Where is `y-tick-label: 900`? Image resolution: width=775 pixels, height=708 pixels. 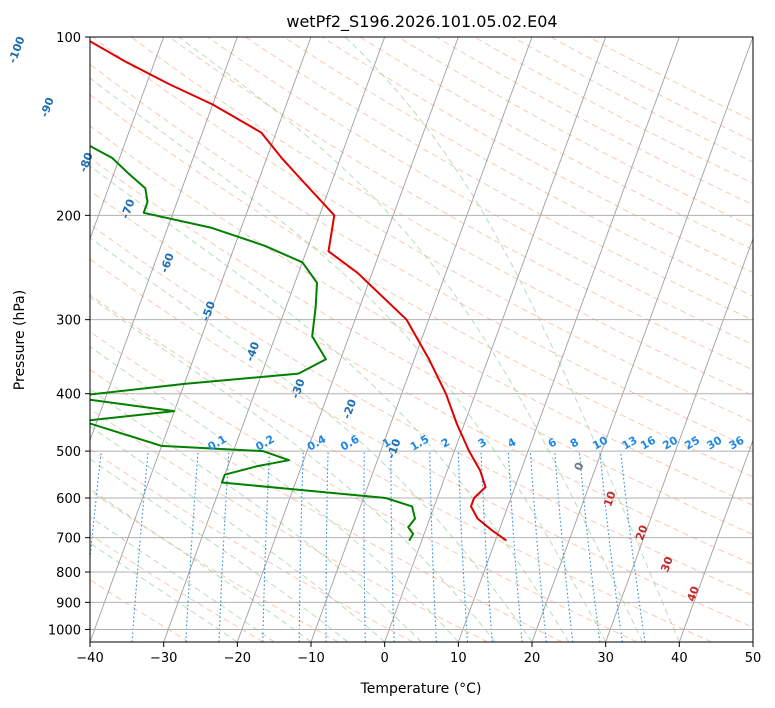
y-tick-label: 900 is located at coordinates (68, 603).